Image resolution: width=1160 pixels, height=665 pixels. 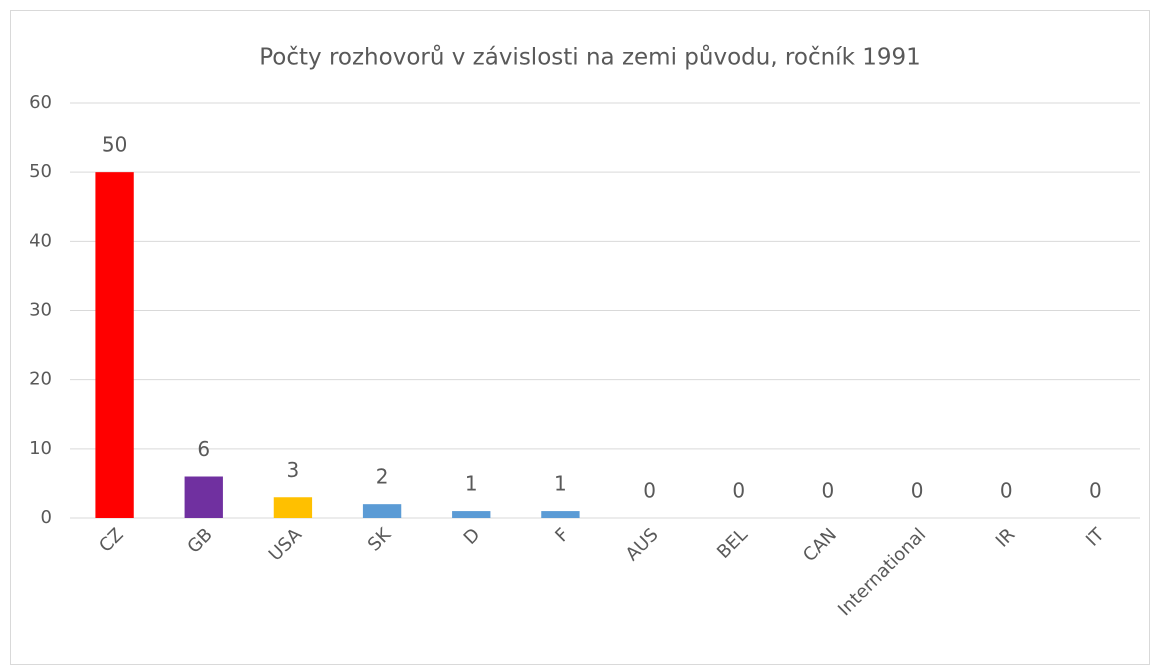 I want to click on y-tick-label: 0, so click(x=46, y=517).